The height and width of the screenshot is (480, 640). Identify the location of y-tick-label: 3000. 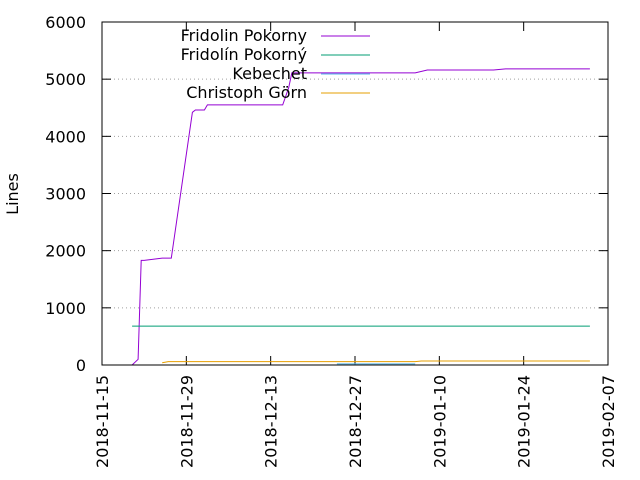
(65, 194).